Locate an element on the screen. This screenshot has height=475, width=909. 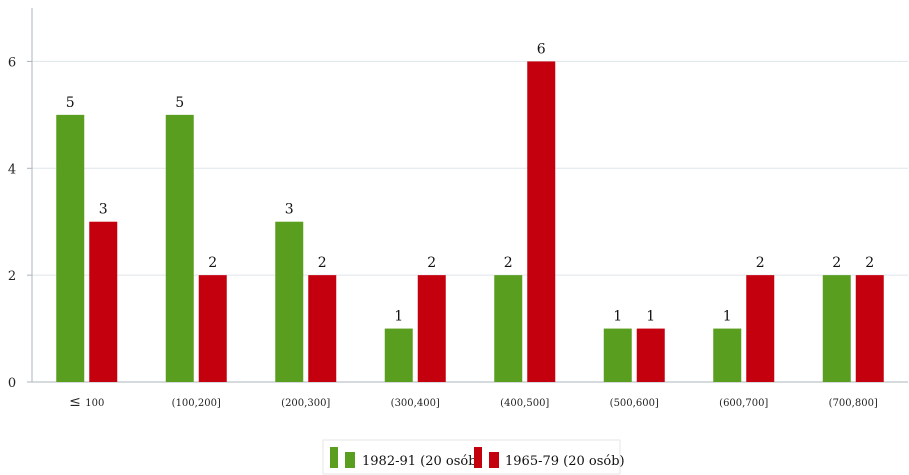
legend-box is located at coordinates (471, 457).